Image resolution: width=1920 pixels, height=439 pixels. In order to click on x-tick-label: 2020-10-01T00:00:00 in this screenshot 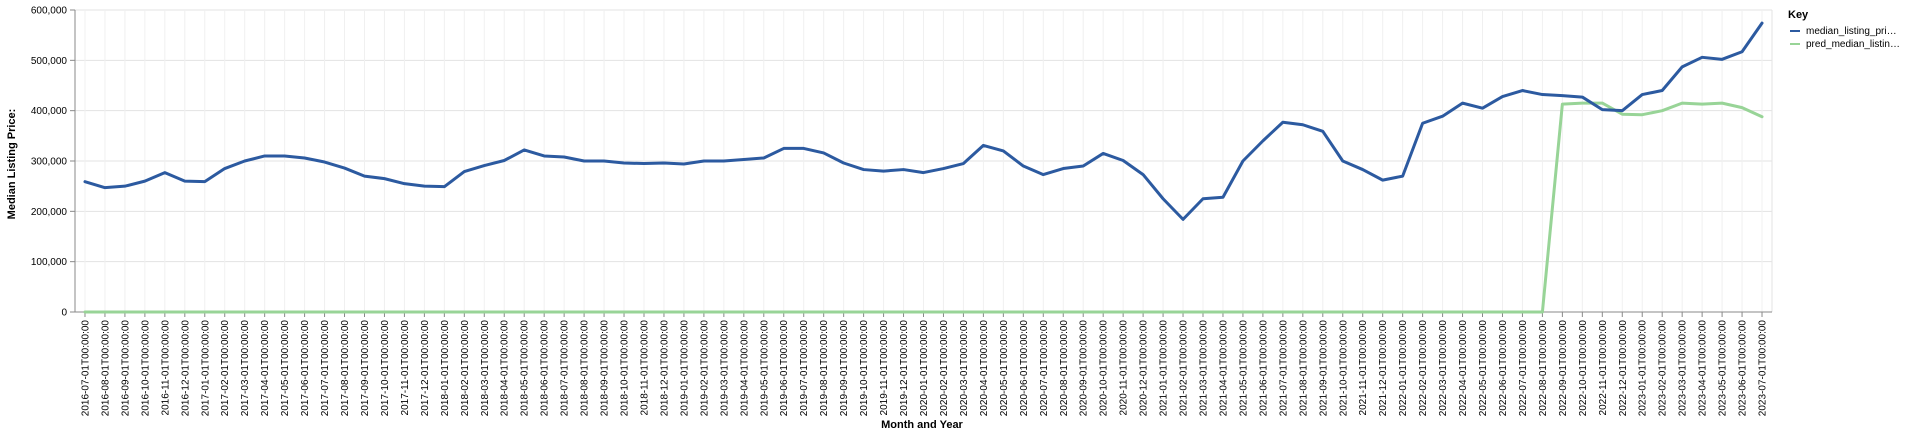, I will do `click(1104, 368)`.